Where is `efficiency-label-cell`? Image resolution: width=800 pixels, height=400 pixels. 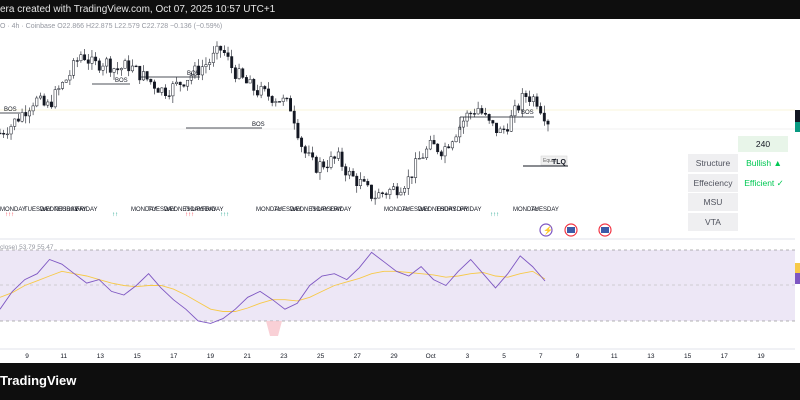
efficiency-label-cell is located at coordinates (713, 183).